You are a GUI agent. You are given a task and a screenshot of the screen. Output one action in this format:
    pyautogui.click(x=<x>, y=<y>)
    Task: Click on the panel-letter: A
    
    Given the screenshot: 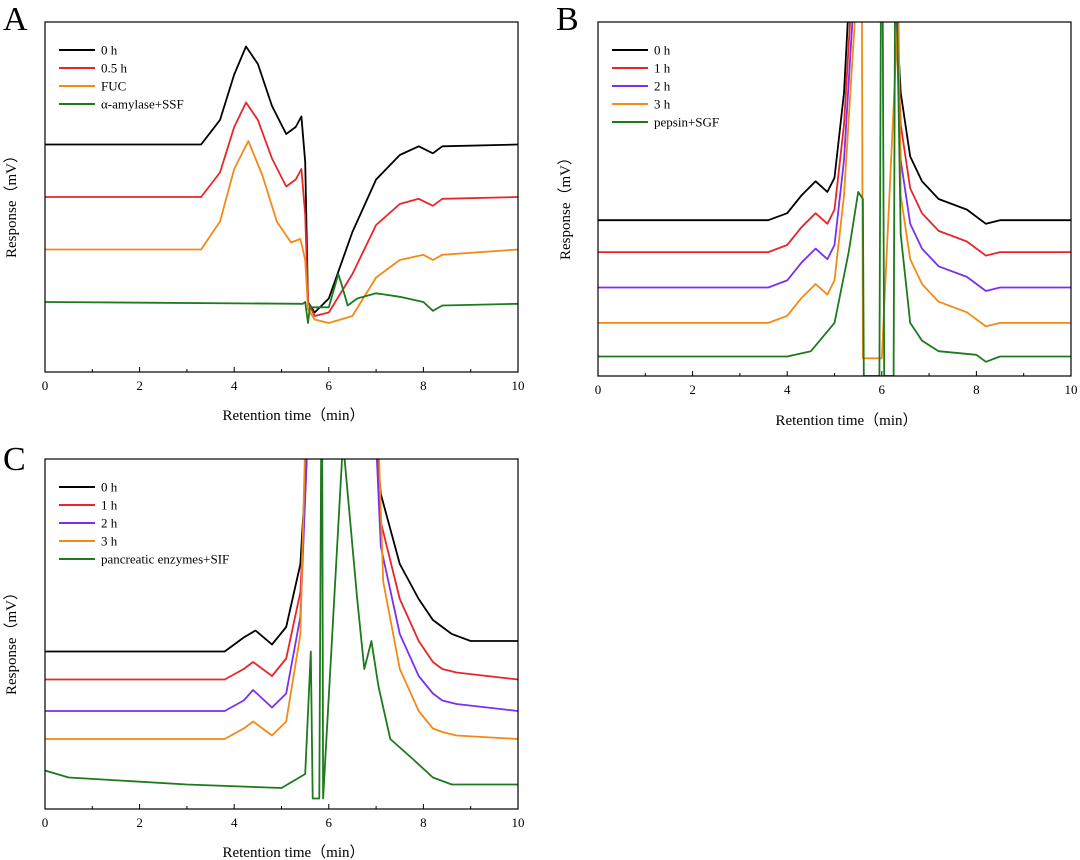 What is the action you would take?
    pyautogui.click(x=15, y=19)
    